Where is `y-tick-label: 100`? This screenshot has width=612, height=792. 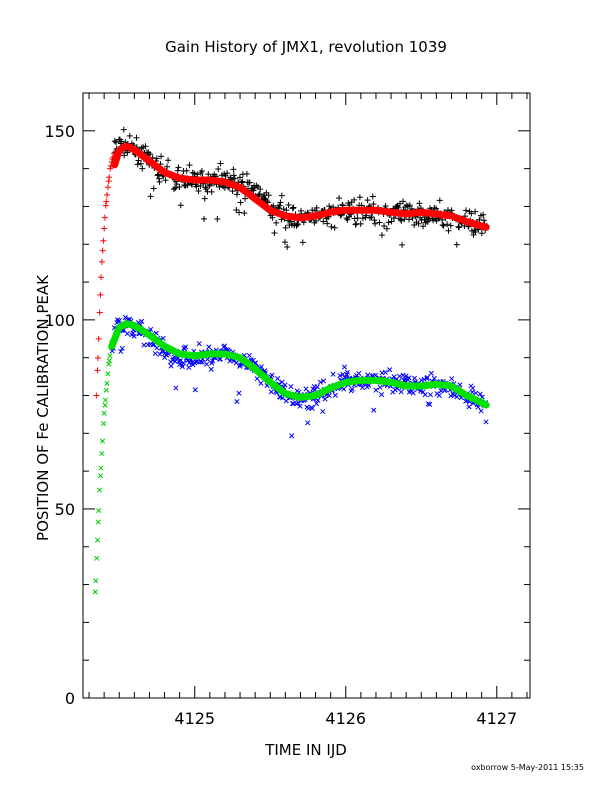 y-tick-label: 100 is located at coordinates (59, 320).